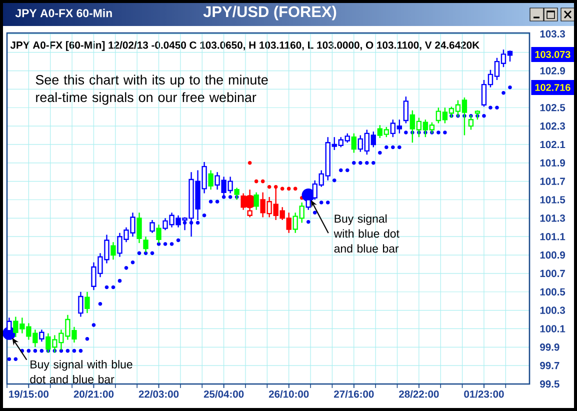 The height and width of the screenshot is (411, 577). I want to click on y-tick-label: 103.3, so click(553, 34).